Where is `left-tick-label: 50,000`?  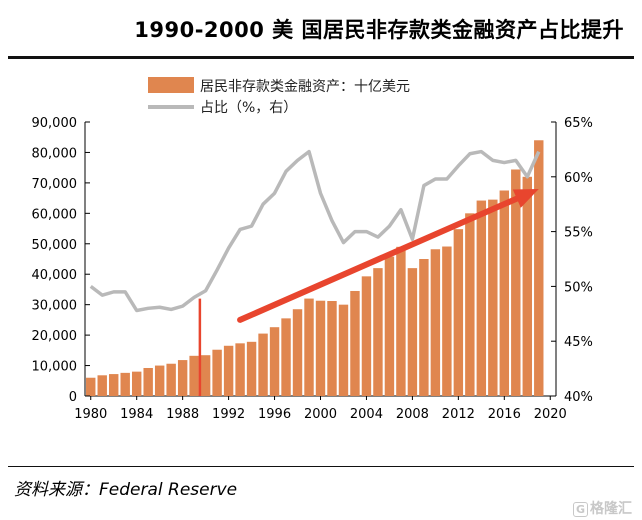 left-tick-label: 50,000 is located at coordinates (55, 245).